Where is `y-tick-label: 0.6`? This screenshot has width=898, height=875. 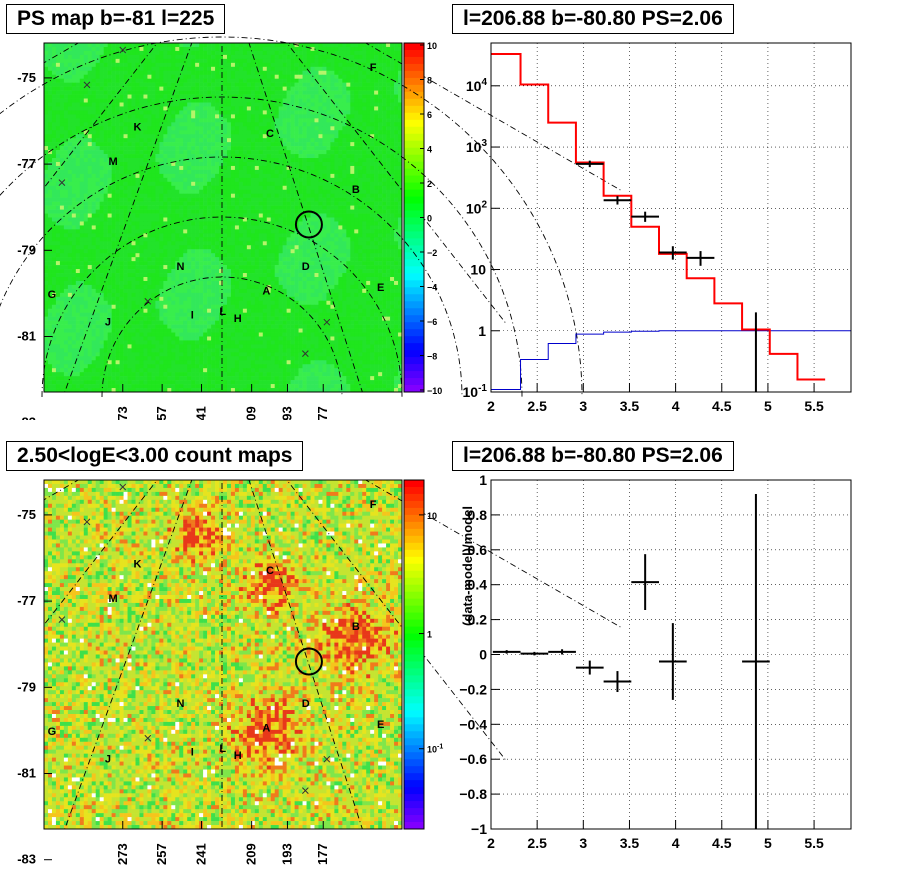 y-tick-label: 0.6 is located at coordinates (478, 550).